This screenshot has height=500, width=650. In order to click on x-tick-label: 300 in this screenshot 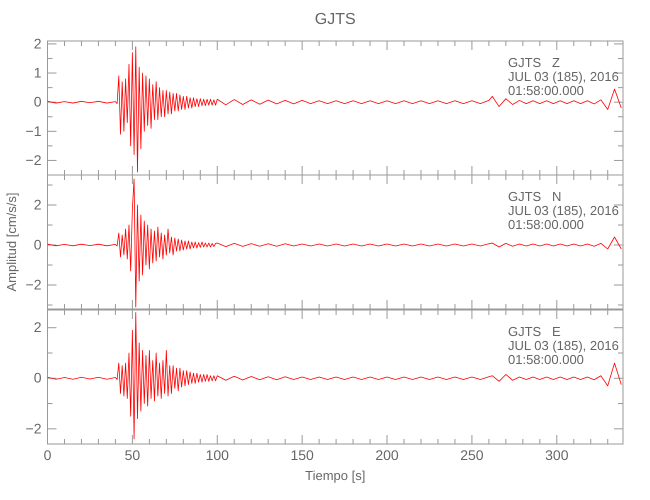, I will do `click(557, 454)`.